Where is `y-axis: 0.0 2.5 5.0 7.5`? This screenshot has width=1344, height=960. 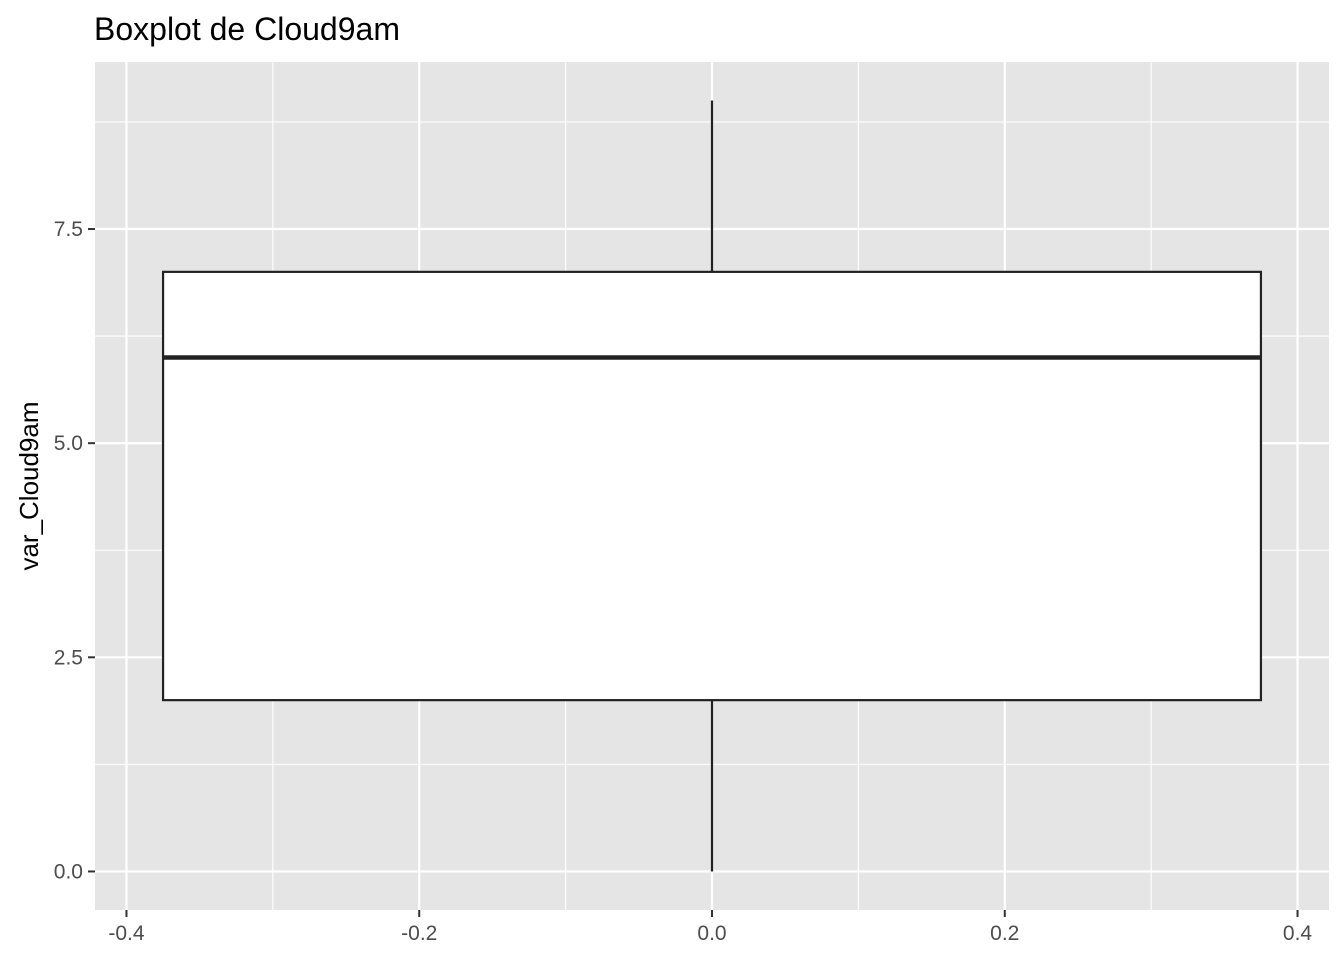 y-axis: 0.0 2.5 5.0 7.5 is located at coordinates (74, 550).